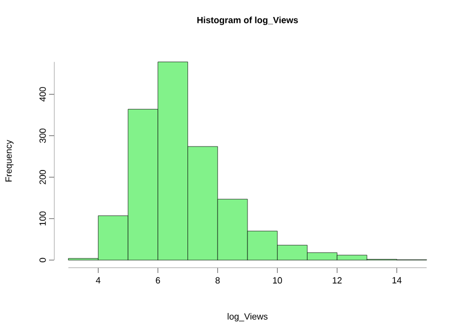 This screenshot has height=336, width=470. Describe the element at coordinates (397, 280) in the screenshot. I see `x-tick-label: 14` at that location.